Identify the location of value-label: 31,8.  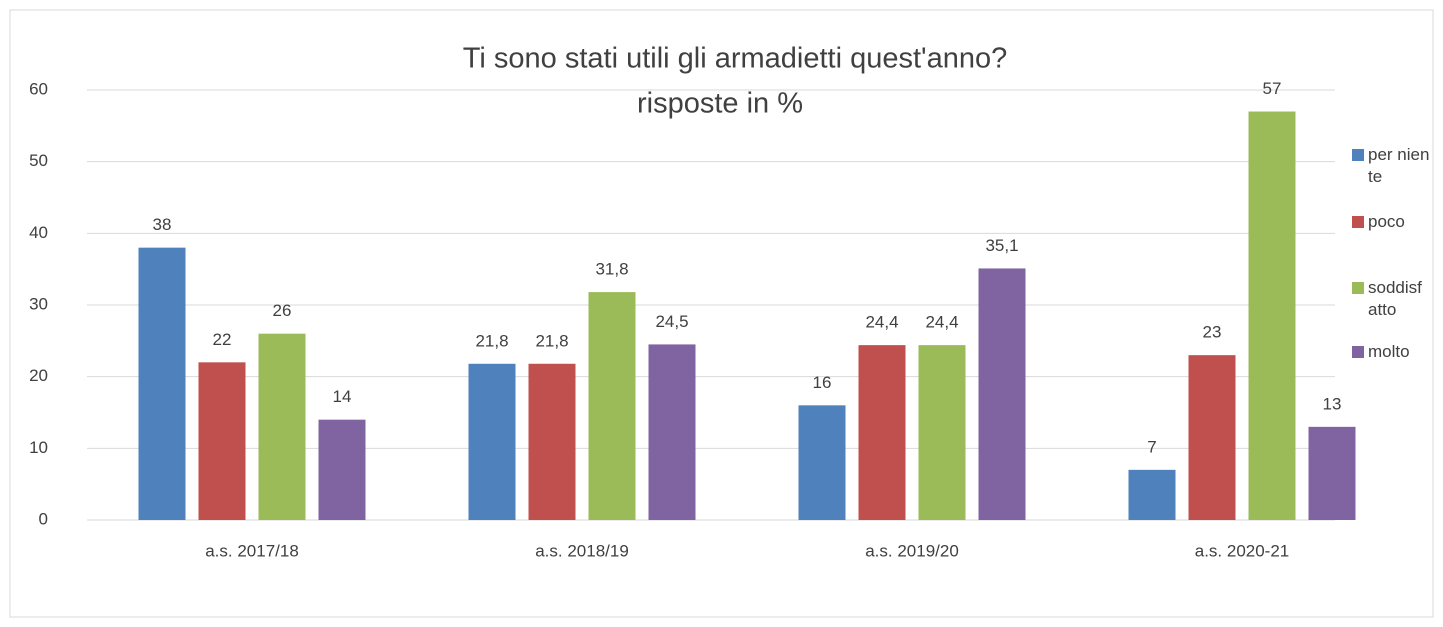
(611, 269).